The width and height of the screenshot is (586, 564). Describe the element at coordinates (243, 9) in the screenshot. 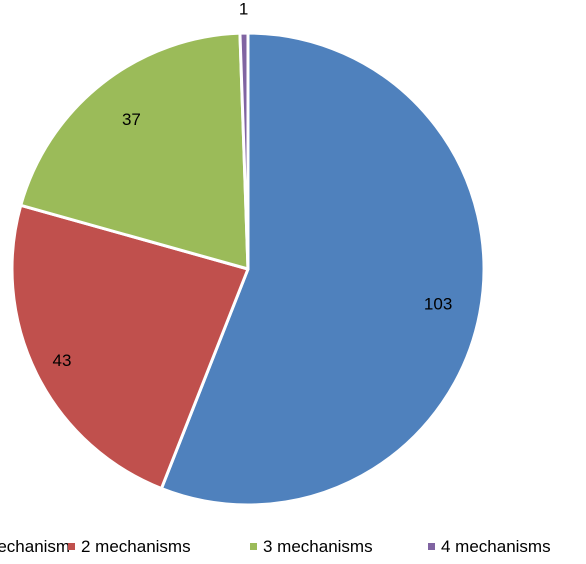

I see `data-label-4: 1` at that location.